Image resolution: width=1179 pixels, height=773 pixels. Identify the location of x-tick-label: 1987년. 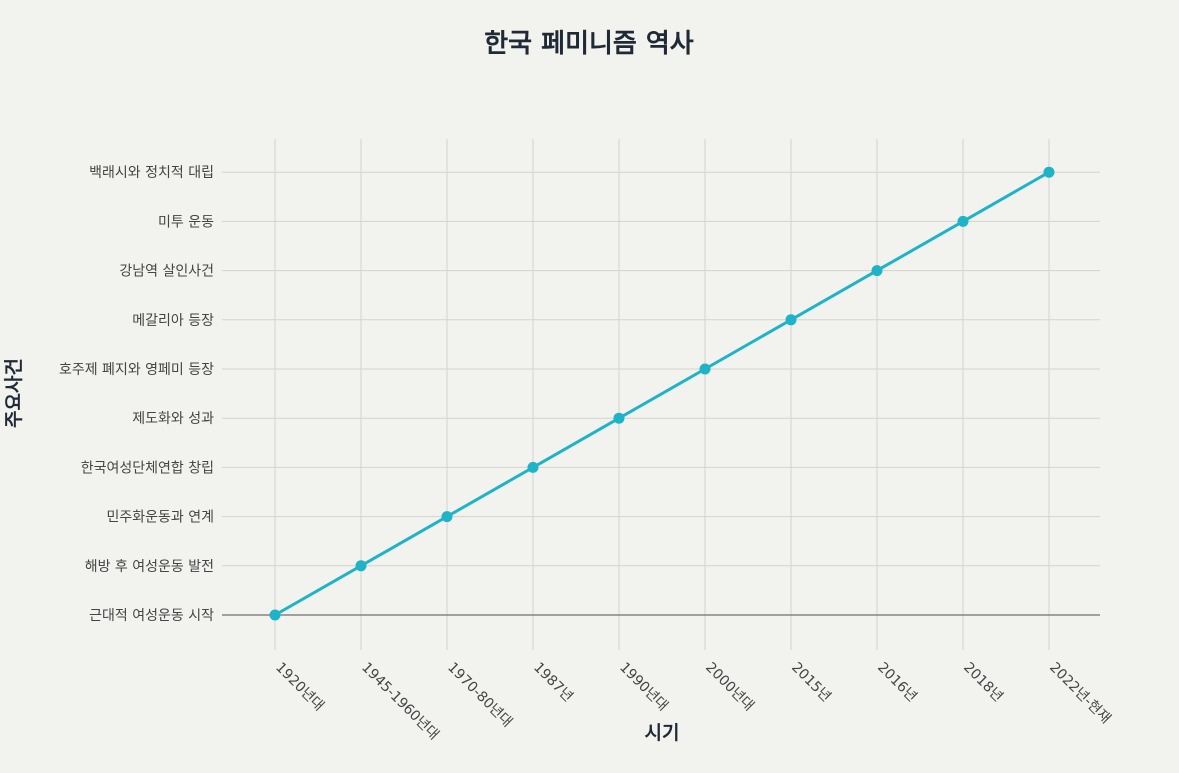
(553, 683).